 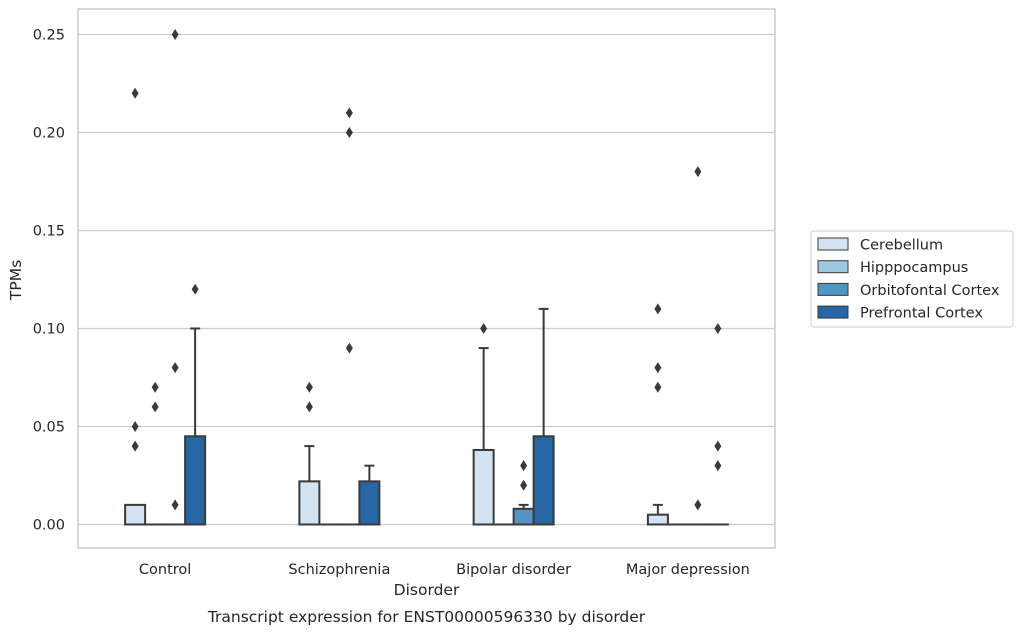 I want to click on x-axis-title: Disorder, so click(x=427, y=590).